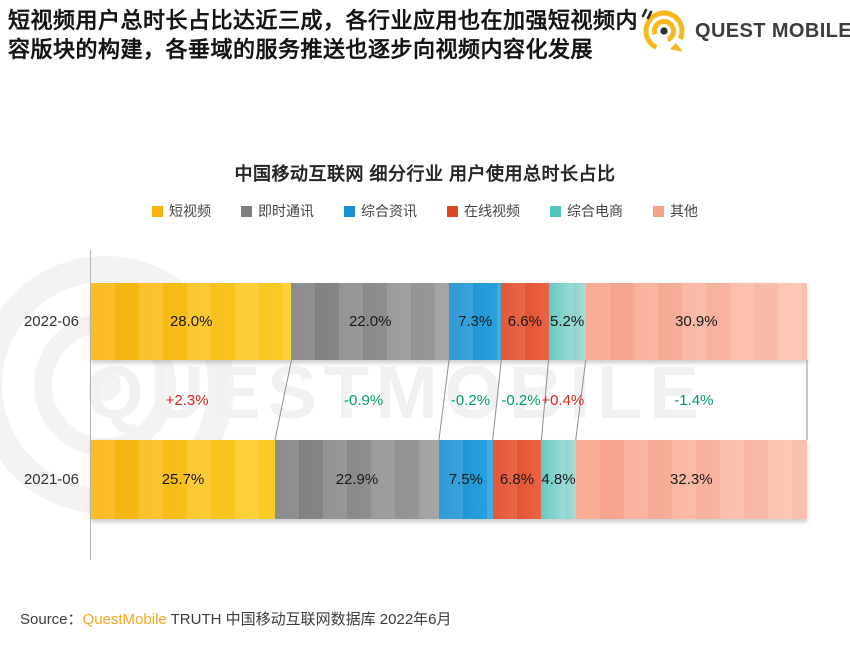 The height and width of the screenshot is (649, 850). I want to click on segment-value: 6.8%, so click(517, 479).